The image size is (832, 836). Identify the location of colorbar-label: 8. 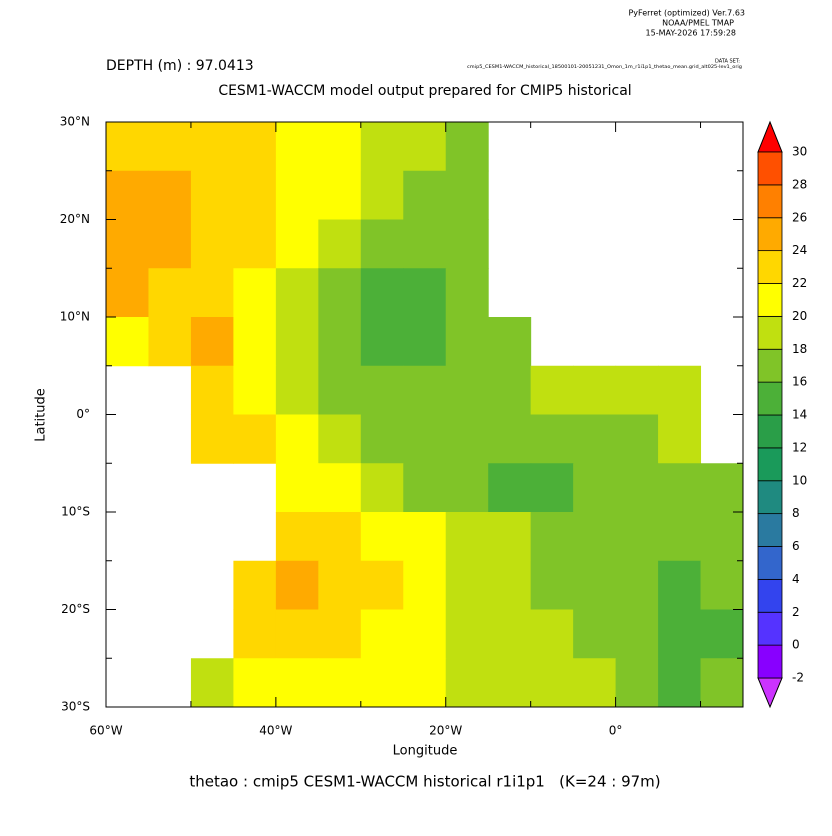
(796, 513).